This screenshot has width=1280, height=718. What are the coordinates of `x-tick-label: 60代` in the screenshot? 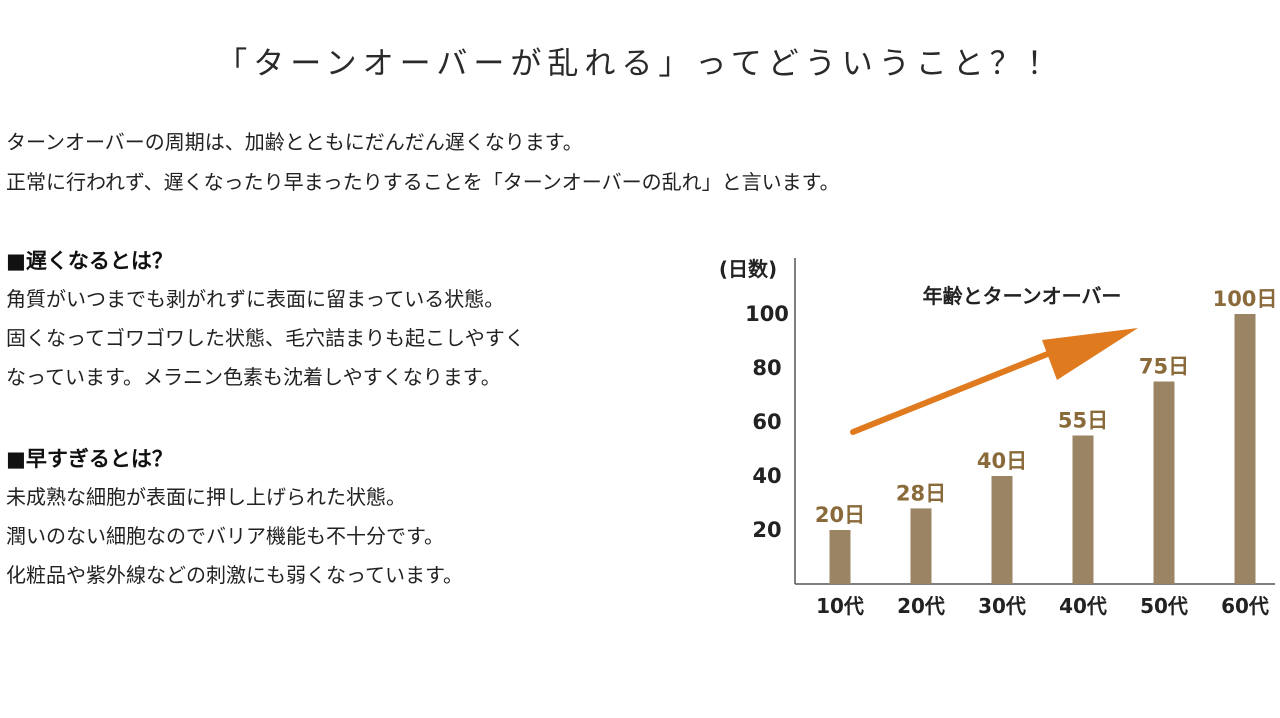 It's located at (1245, 606).